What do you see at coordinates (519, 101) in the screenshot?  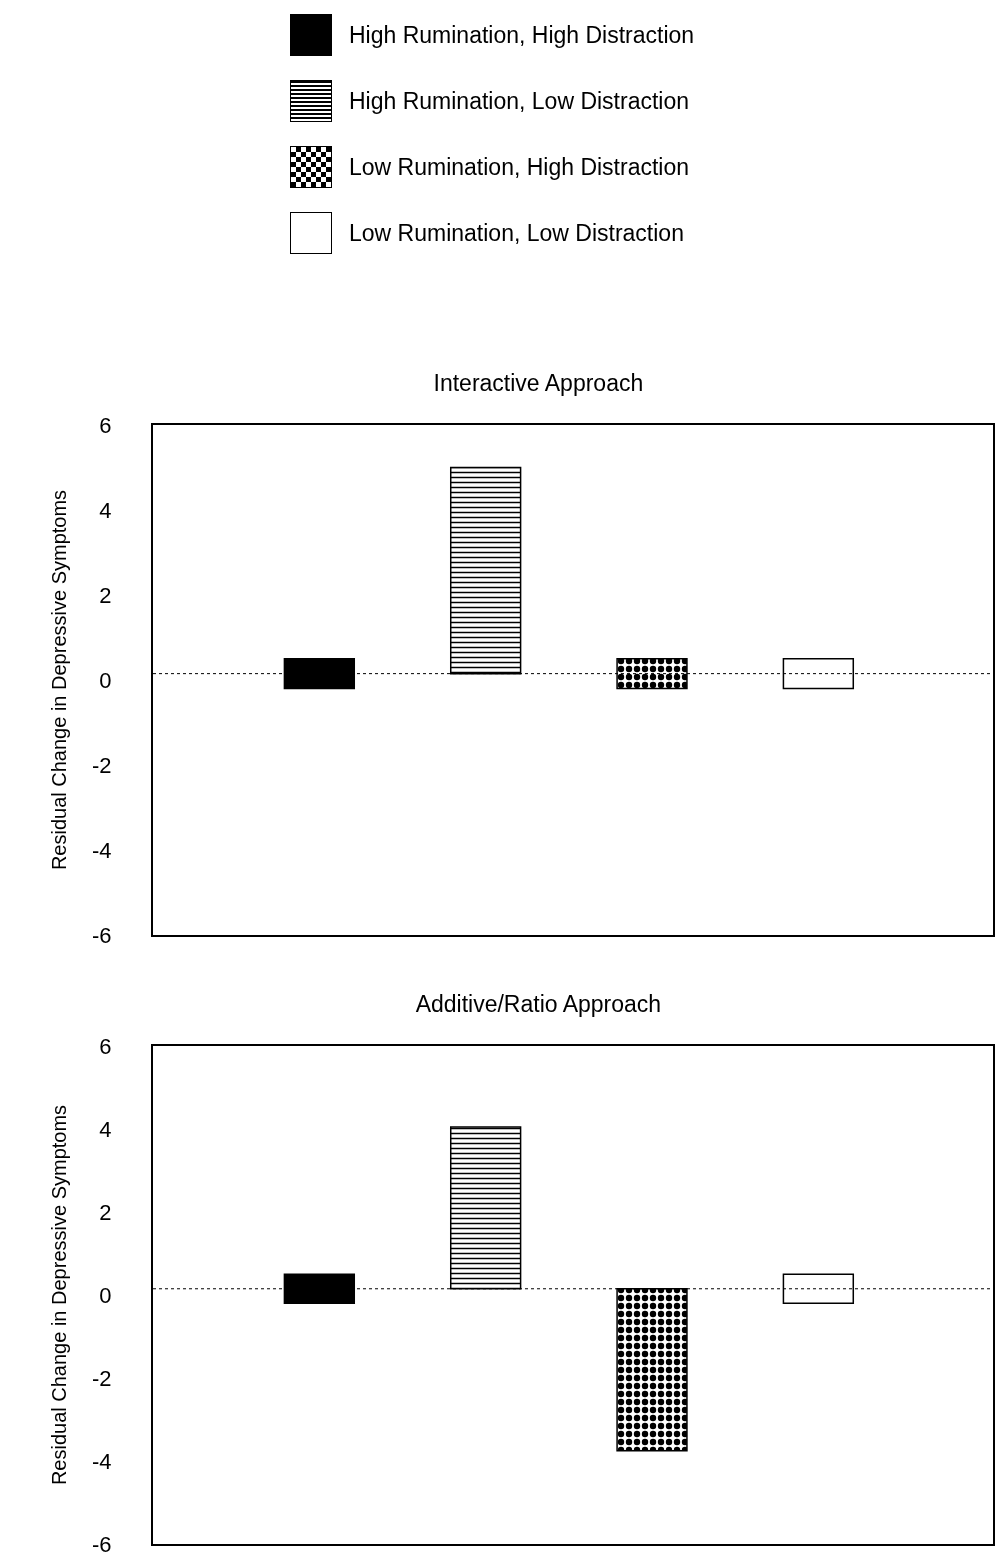 I see `legend-label: High Rumination, Low Distraction` at bounding box center [519, 101].